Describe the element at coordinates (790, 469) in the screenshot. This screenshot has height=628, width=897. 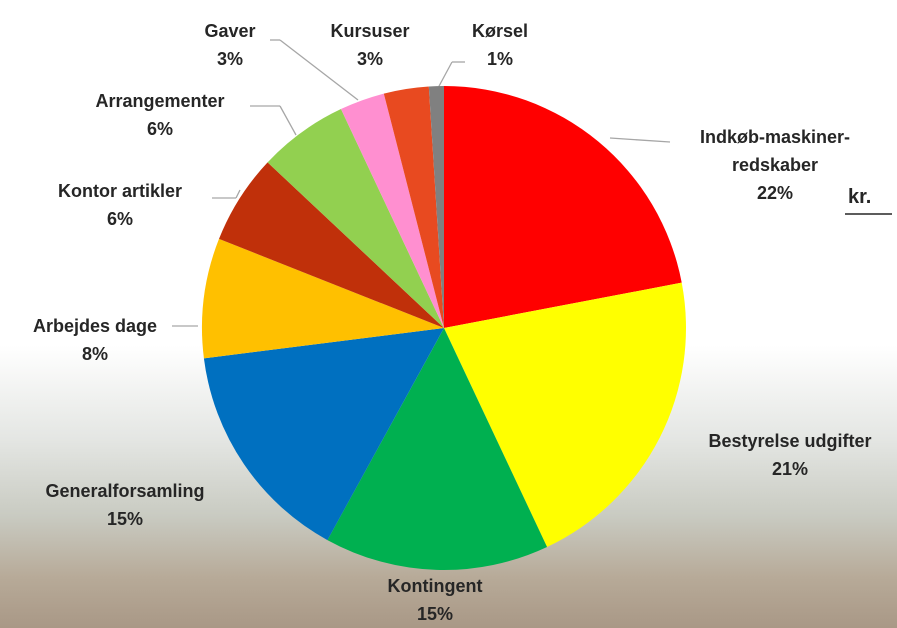
I see `value-label: 21%` at that location.